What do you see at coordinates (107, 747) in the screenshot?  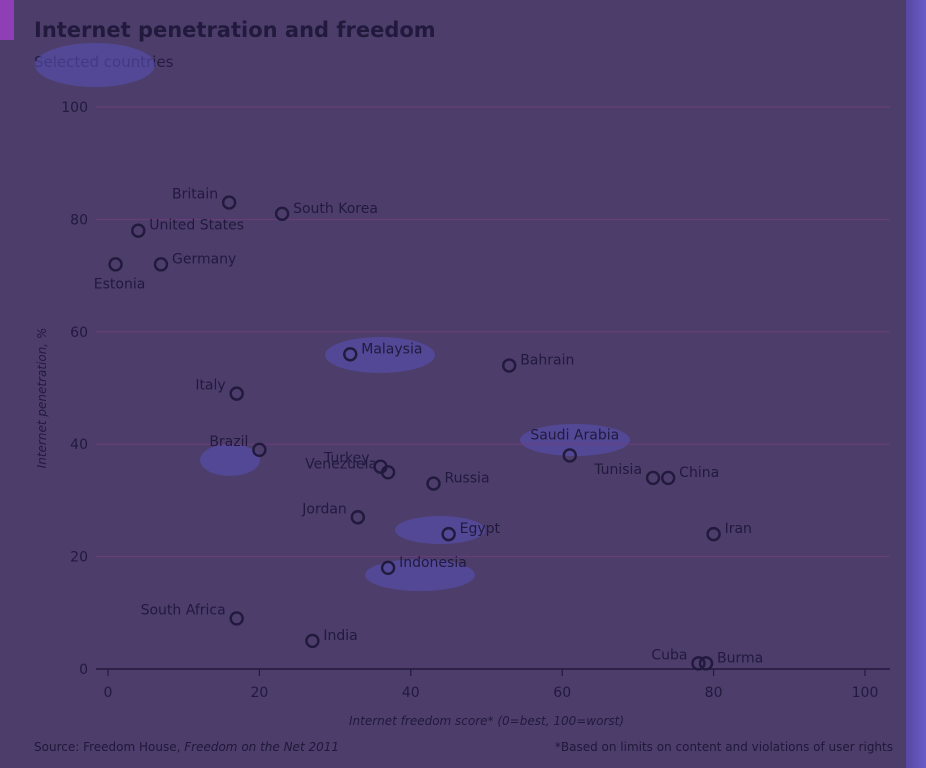 I see `source-prefix: Source: Freedom House,` at bounding box center [107, 747].